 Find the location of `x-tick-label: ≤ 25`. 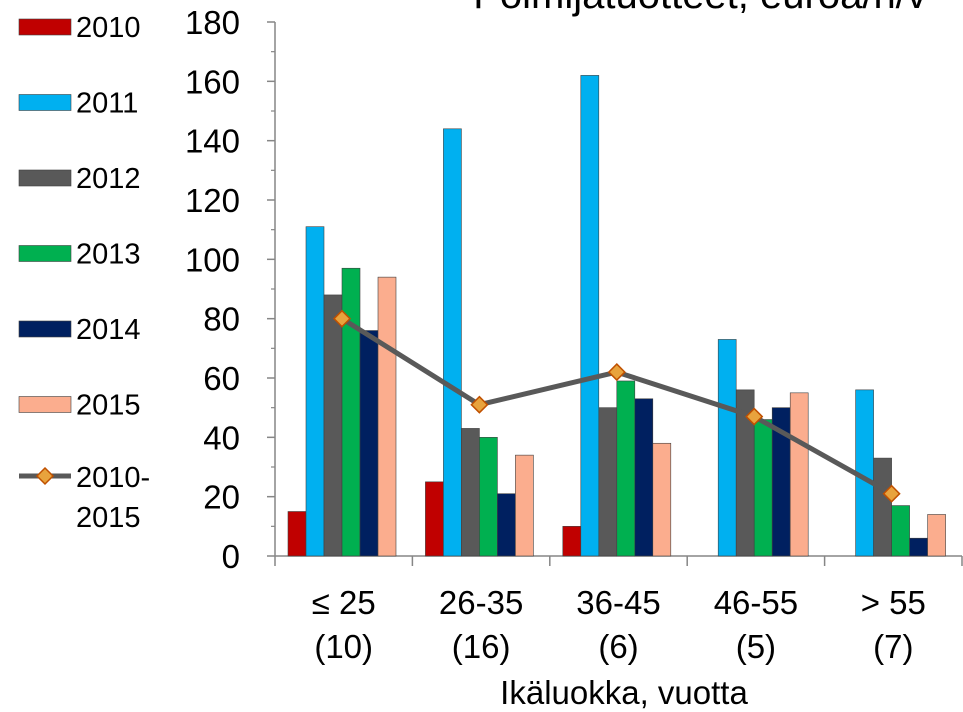

x-tick-label: ≤ 25 is located at coordinates (344, 602).